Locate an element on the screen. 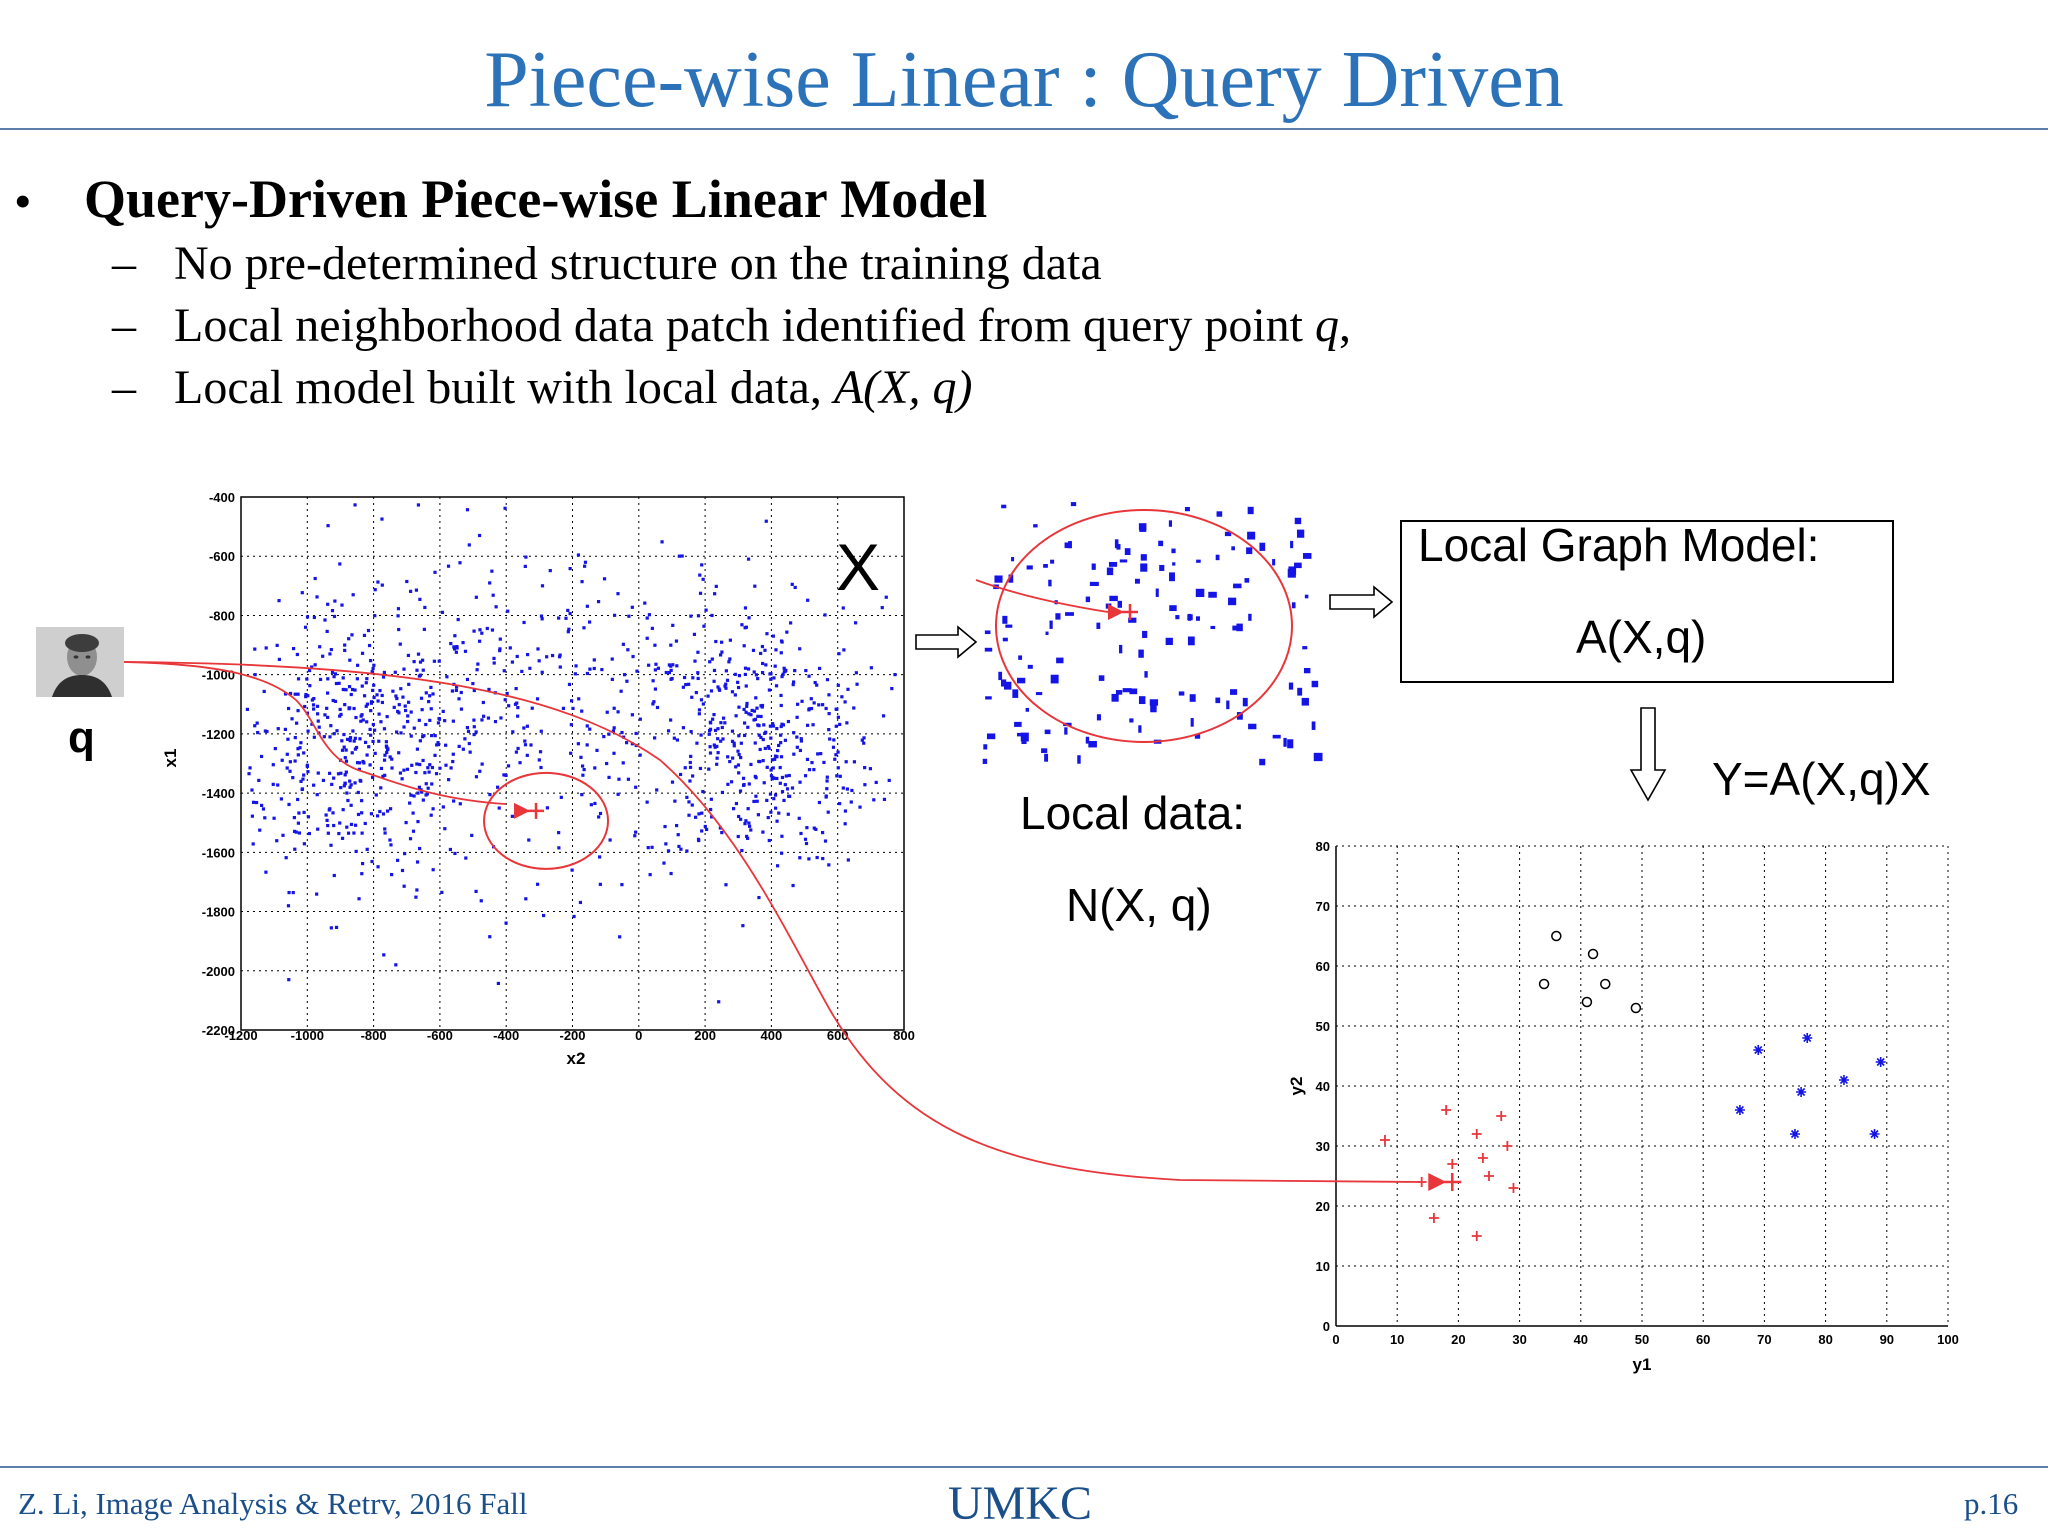 The image size is (2048, 1536). circle-point is located at coordinates (1605, 984).